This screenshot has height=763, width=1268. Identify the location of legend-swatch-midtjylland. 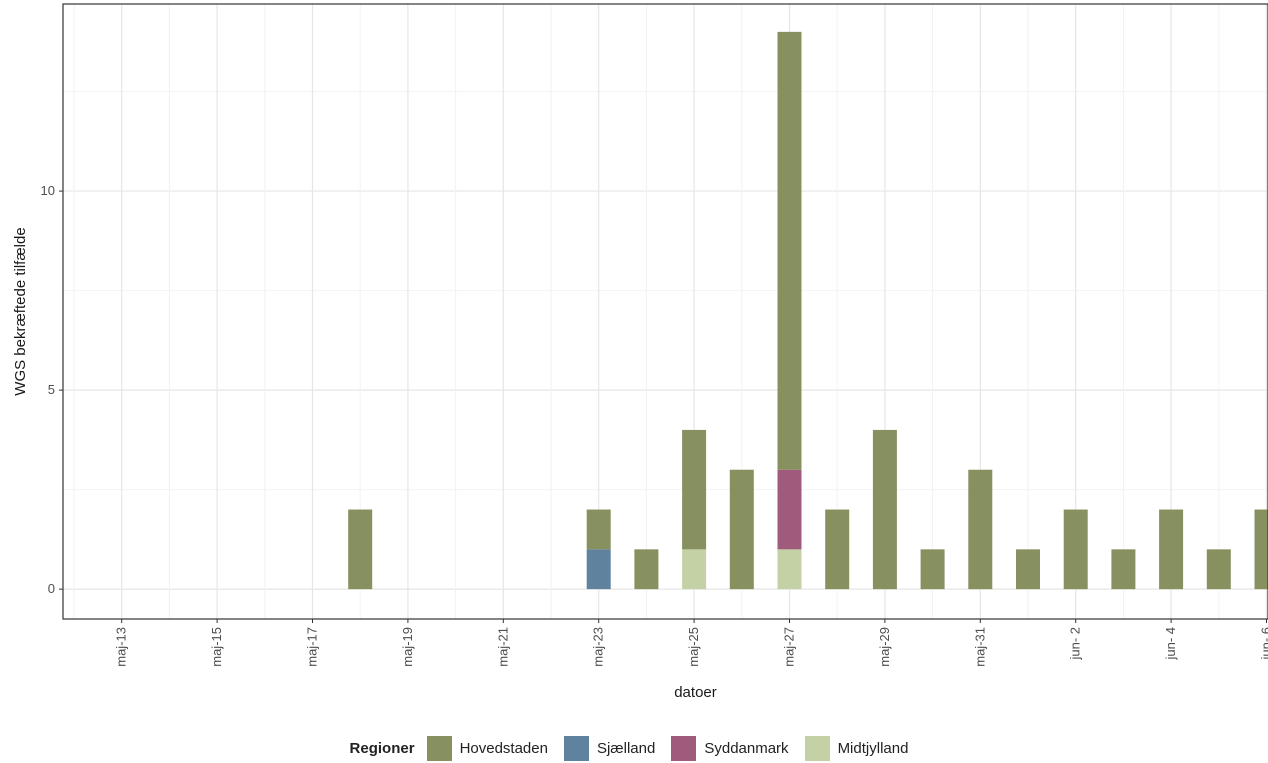
(817, 748).